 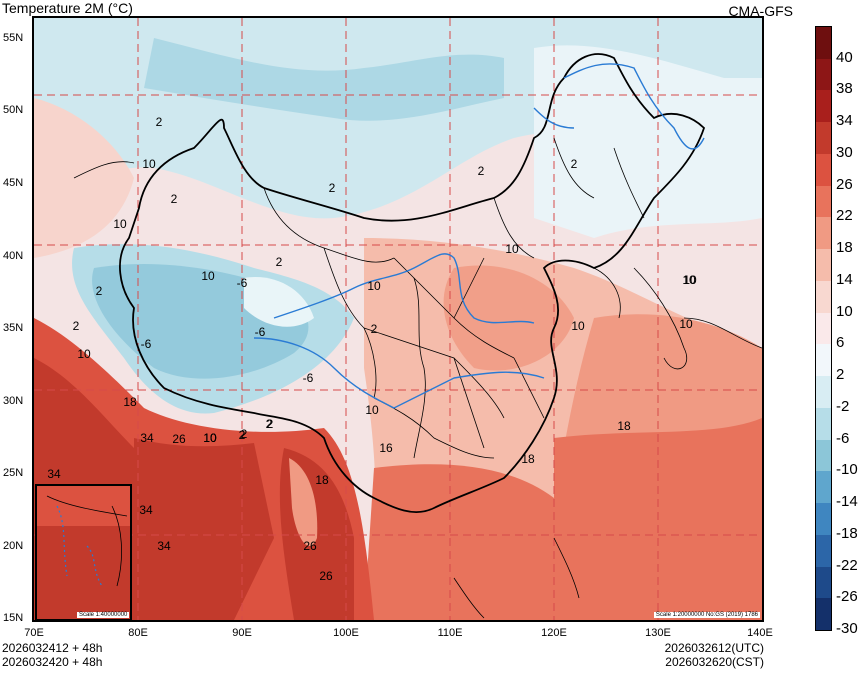 I want to click on south-china-sea-inset: Scale 1:40000000, so click(x=83, y=552).